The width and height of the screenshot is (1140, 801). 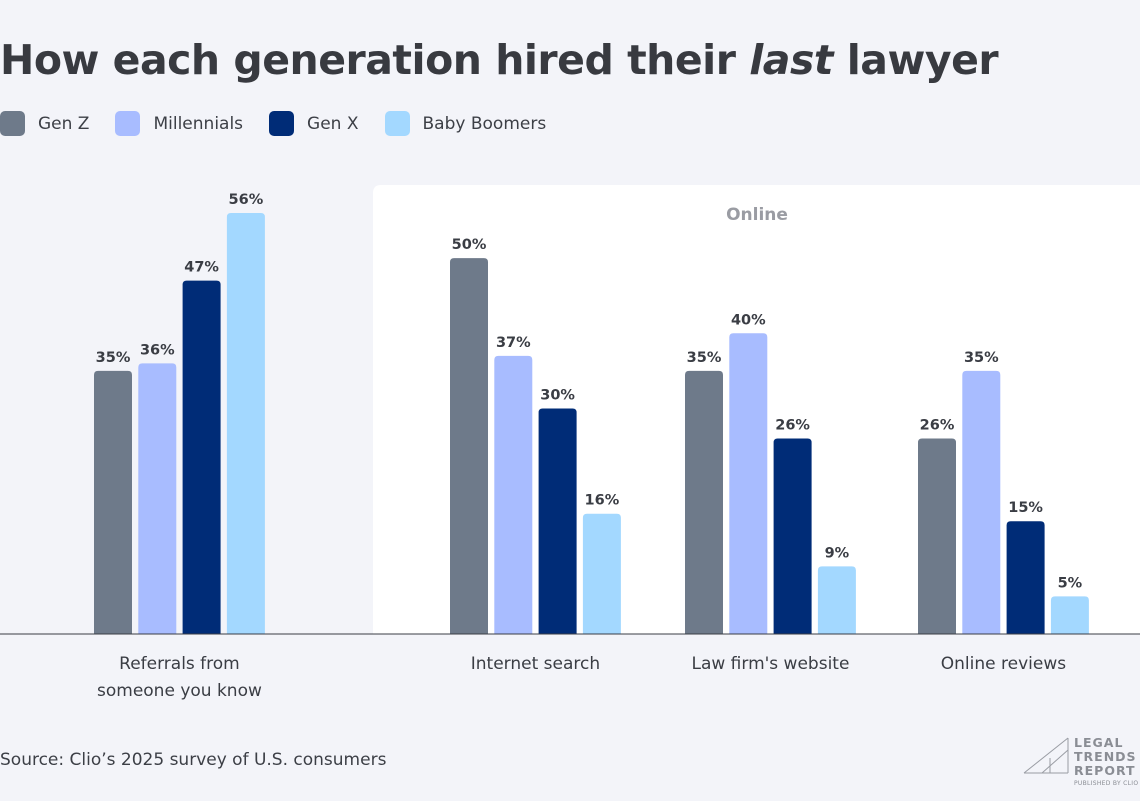 What do you see at coordinates (198, 123) in the screenshot?
I see `legend-label: Millennials` at bounding box center [198, 123].